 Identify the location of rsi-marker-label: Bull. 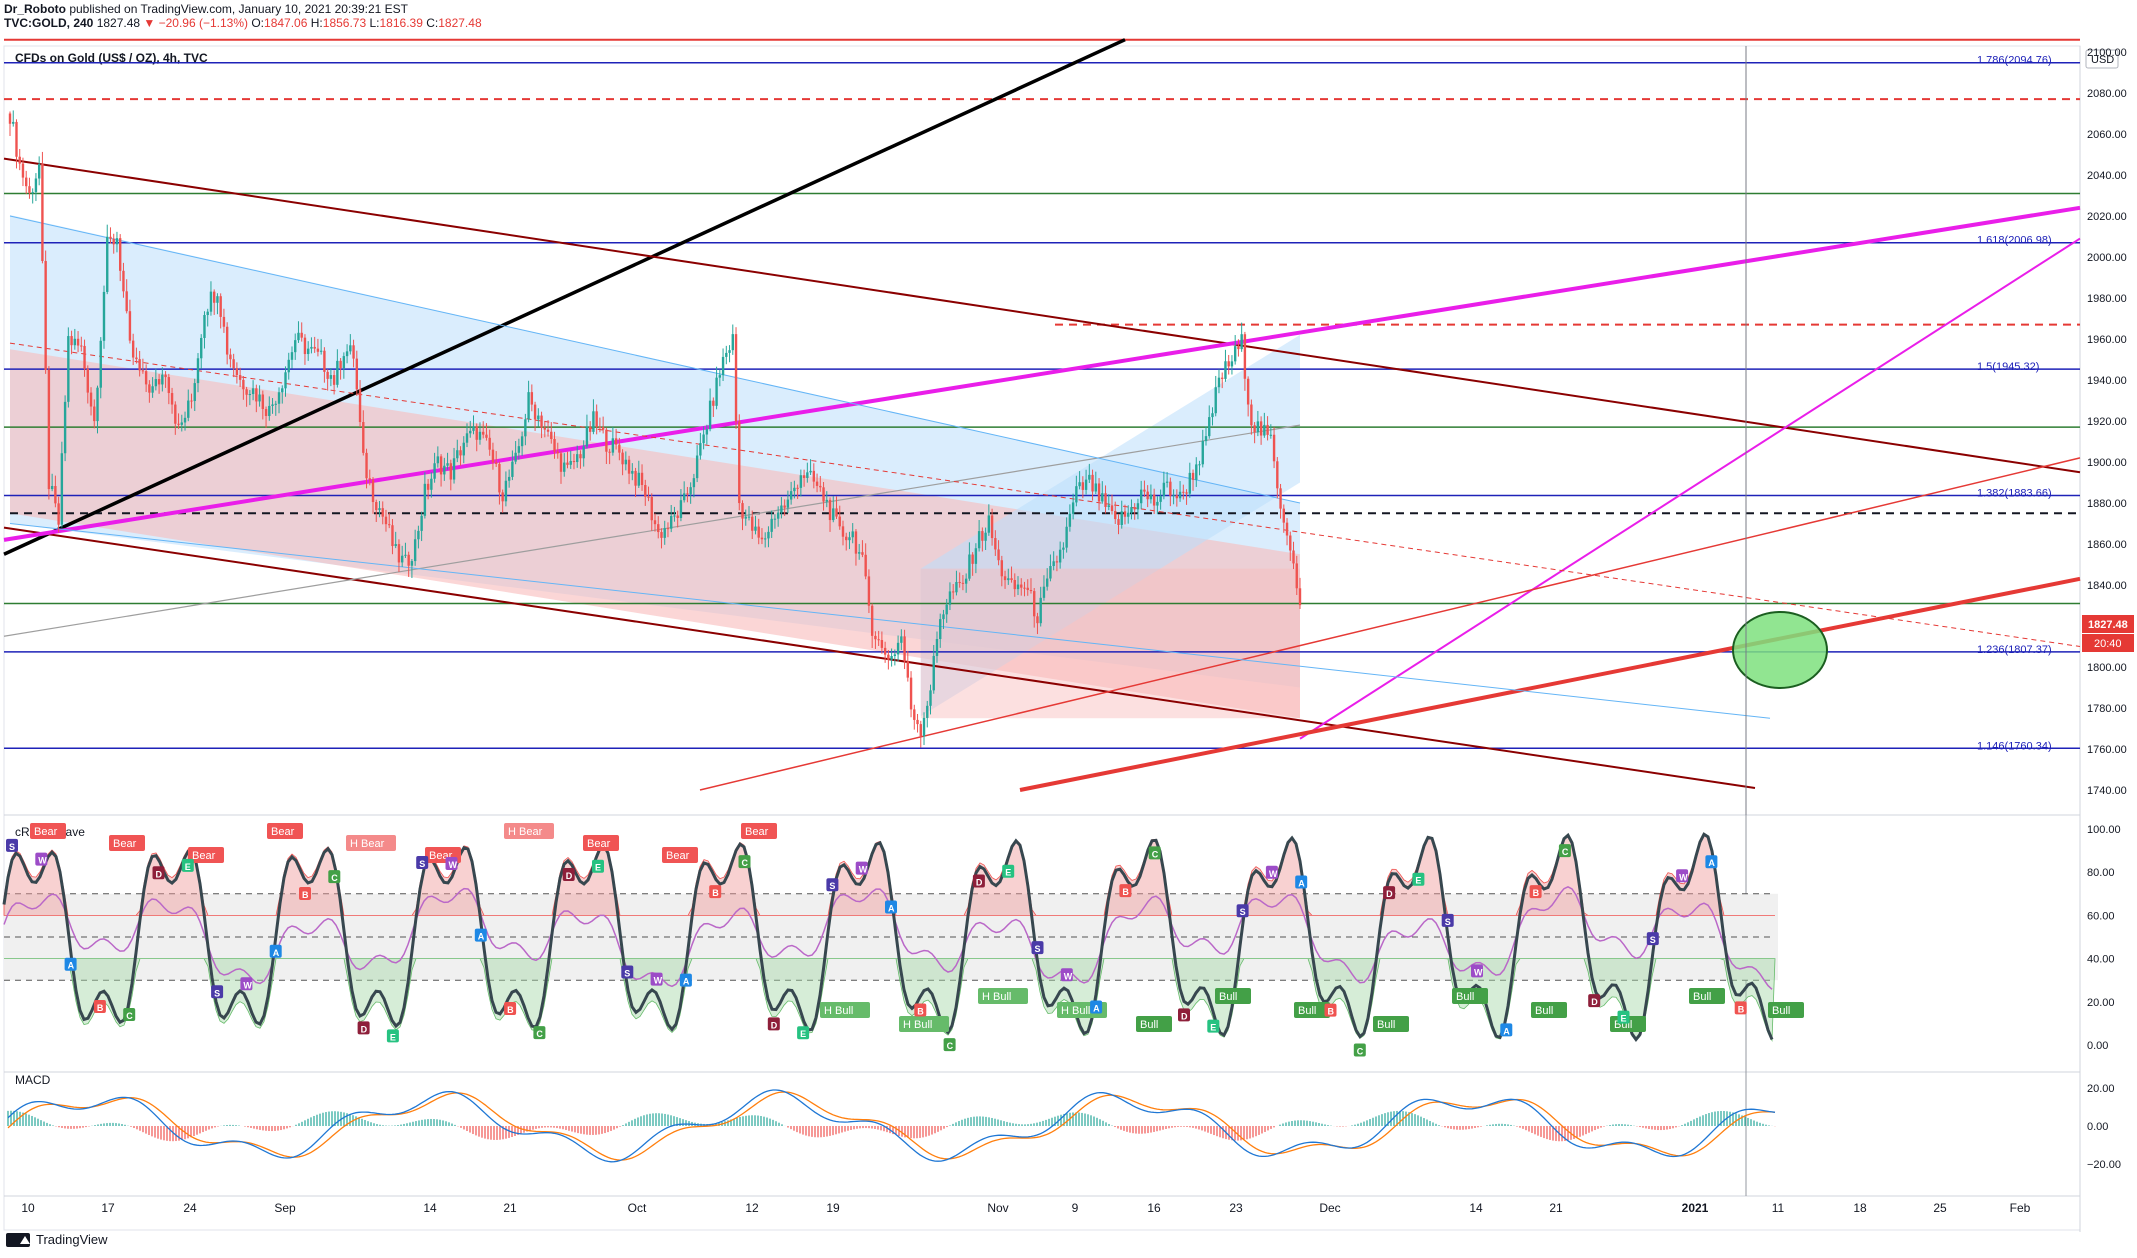
(1228, 997).